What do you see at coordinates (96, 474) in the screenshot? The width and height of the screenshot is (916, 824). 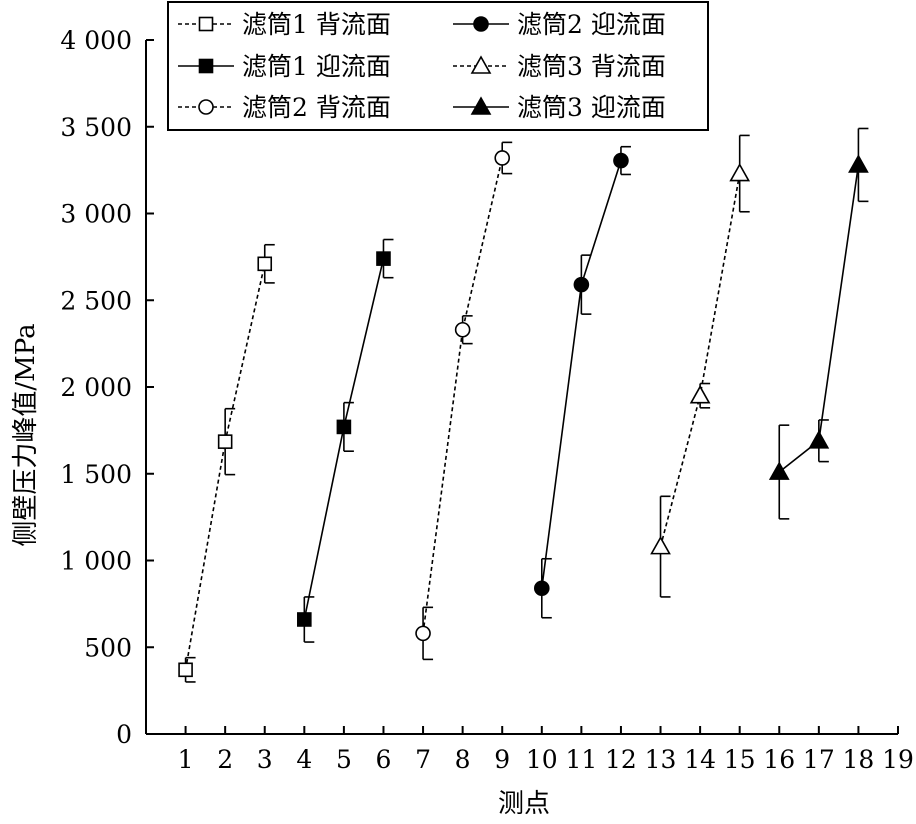 I see `y-tick-label: 1 500` at bounding box center [96, 474].